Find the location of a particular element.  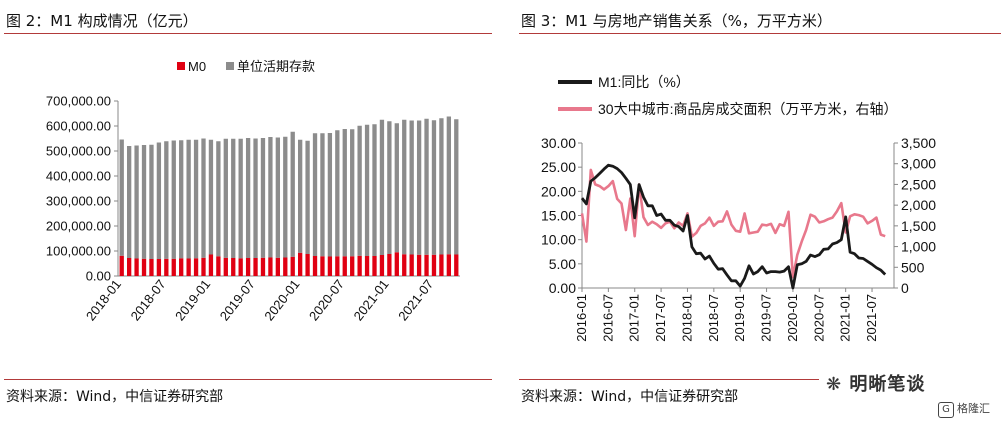

y-left-tick-label: 30.00 is located at coordinates (558, 143).